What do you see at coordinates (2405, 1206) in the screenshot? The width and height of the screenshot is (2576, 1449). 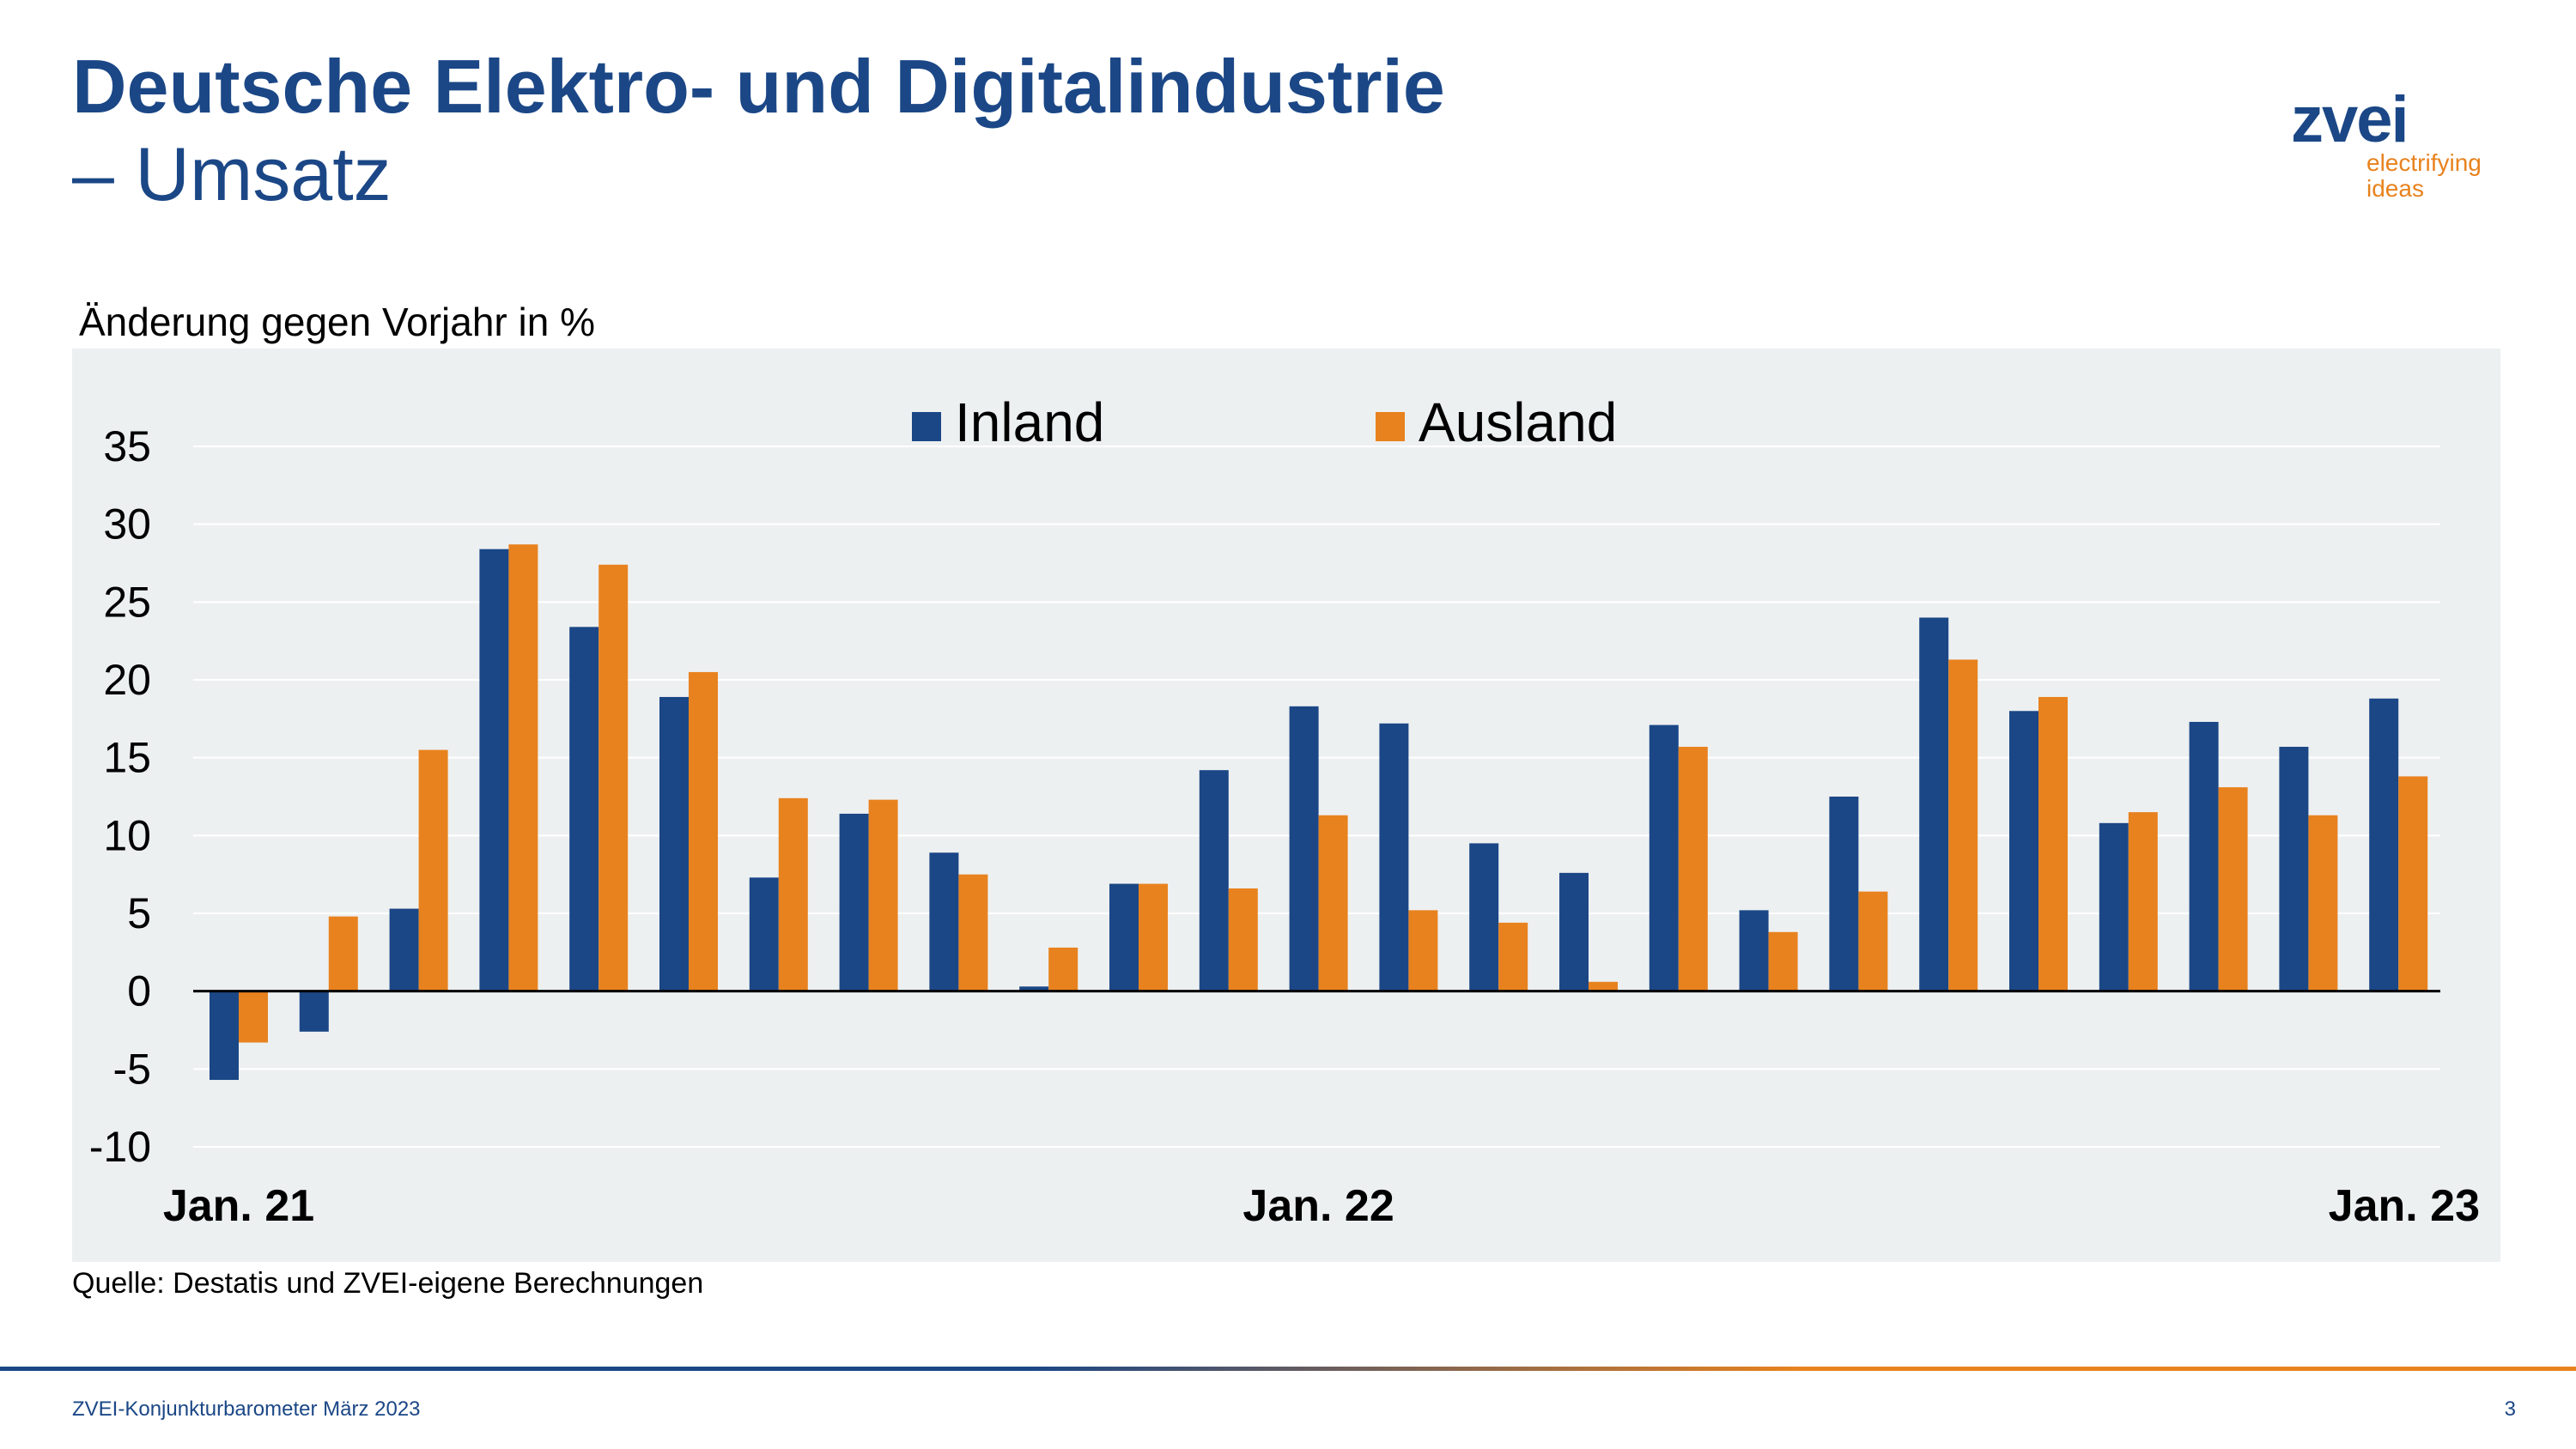 I see `x-tick-label: Jan. 23` at bounding box center [2405, 1206].